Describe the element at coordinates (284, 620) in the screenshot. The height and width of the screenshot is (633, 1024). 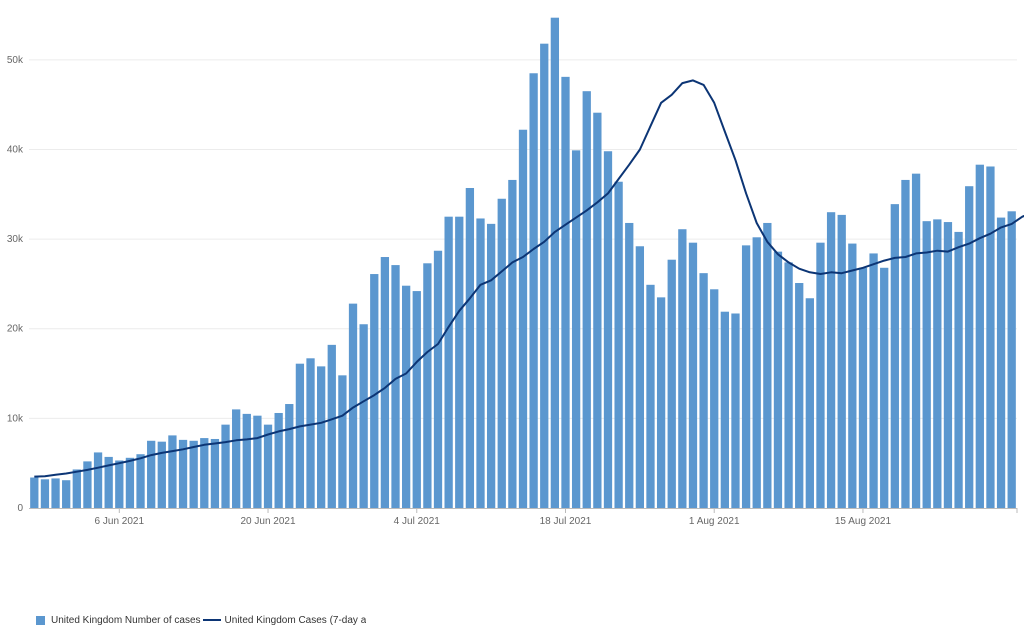
I see `legend-item-average: United Kingdom Cases (7-day average)` at that location.